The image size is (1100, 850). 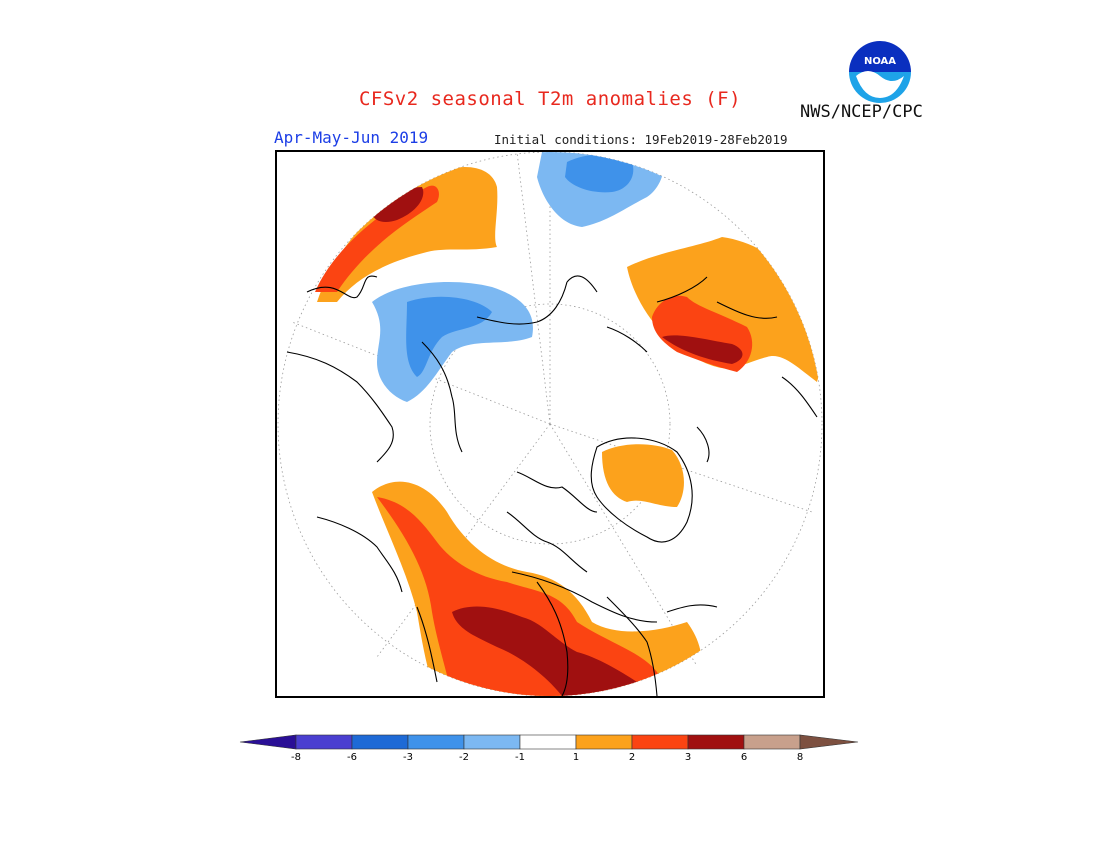 I want to click on anomaly-region-ne-veryhot, so click(x=702, y=349).